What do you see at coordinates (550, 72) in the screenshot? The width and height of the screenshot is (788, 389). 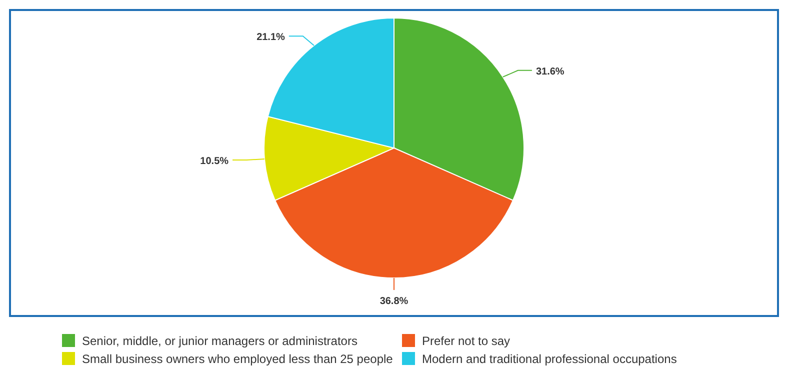 I see `data-label: 31.6%` at bounding box center [550, 72].